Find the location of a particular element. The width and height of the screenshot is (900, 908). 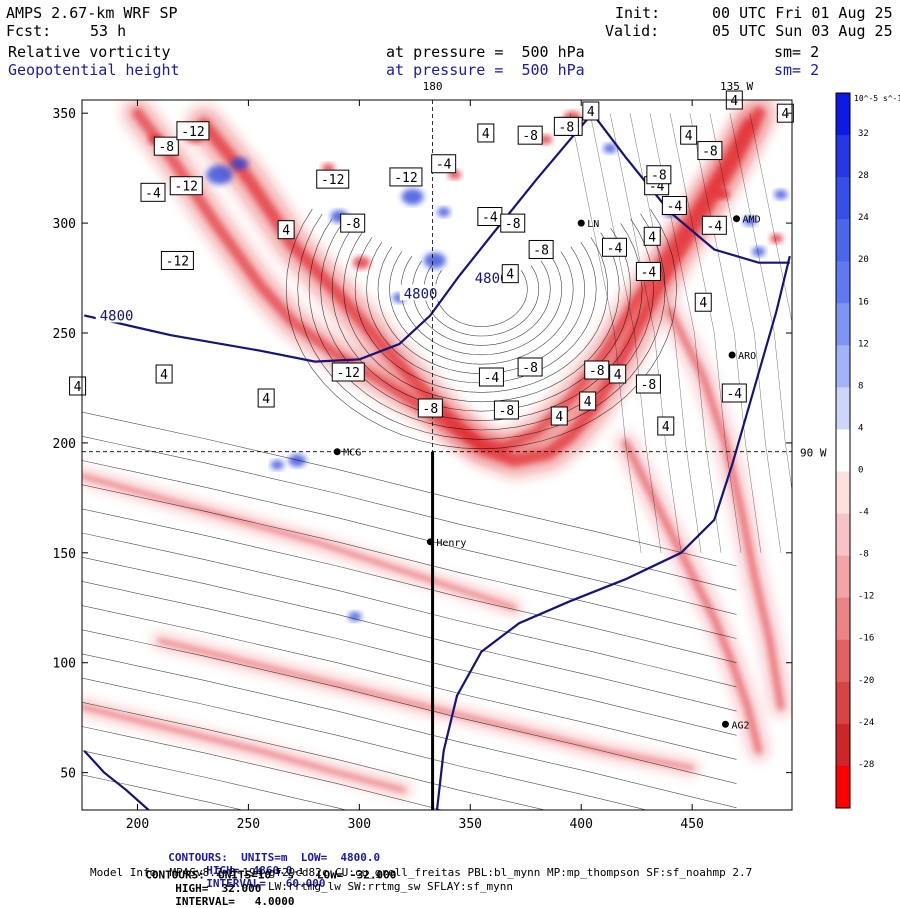

valid-value: 05 UTC Sun 03 Aug 25 is located at coordinates (802, 31).